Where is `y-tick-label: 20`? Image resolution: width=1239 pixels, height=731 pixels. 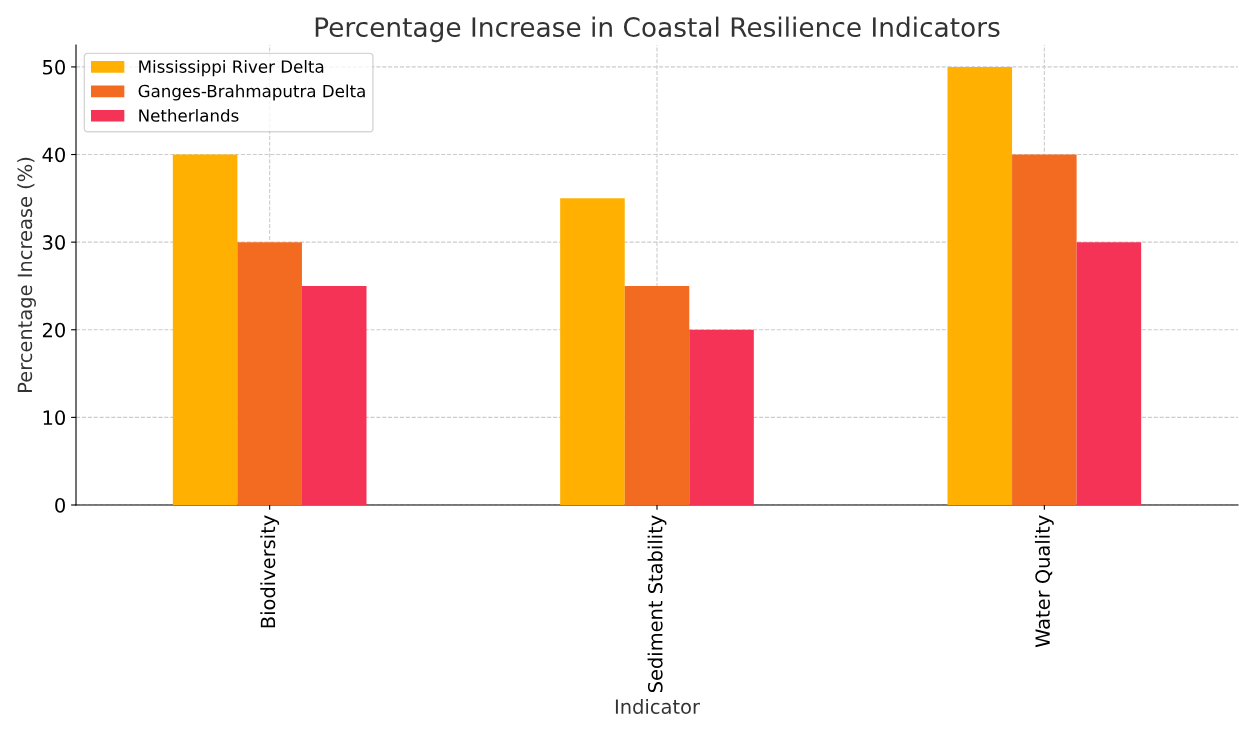 y-tick-label: 20 is located at coordinates (53, 330).